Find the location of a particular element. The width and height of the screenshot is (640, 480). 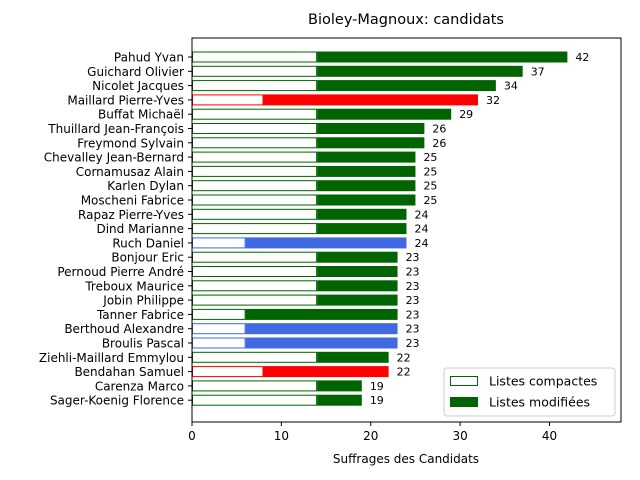

y-tick-label: Jobin Philippe is located at coordinates (143, 301).